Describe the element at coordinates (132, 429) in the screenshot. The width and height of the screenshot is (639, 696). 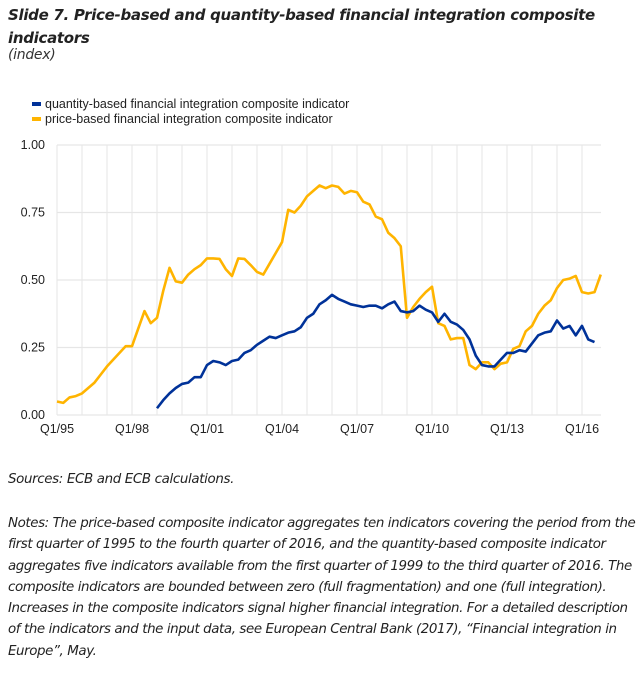
I see `x-tick-label: Q1/98` at that location.